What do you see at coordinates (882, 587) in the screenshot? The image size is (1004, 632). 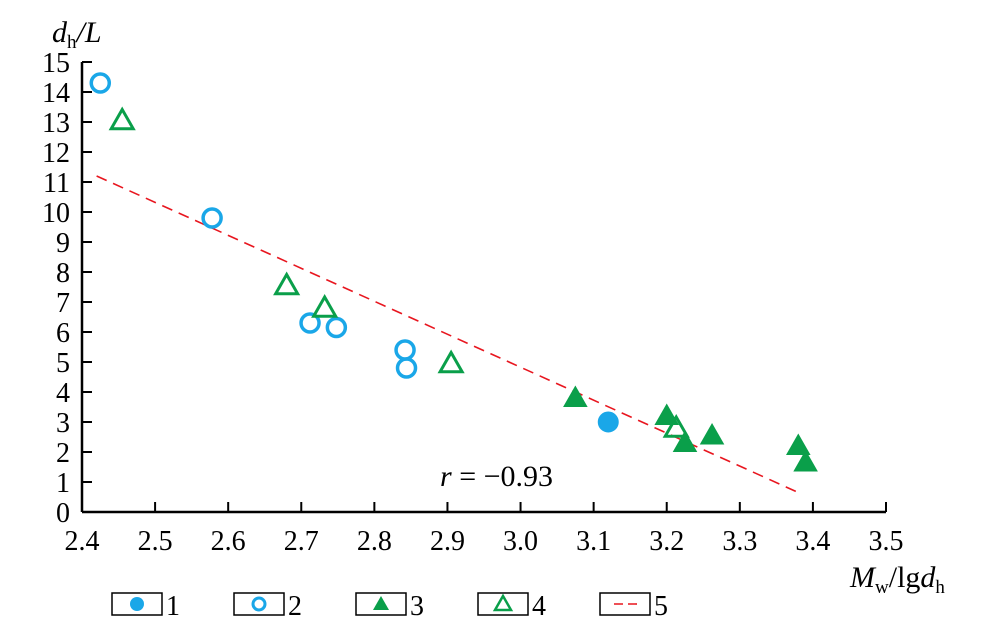 I see `x-axis-title-sub: w` at bounding box center [882, 587].